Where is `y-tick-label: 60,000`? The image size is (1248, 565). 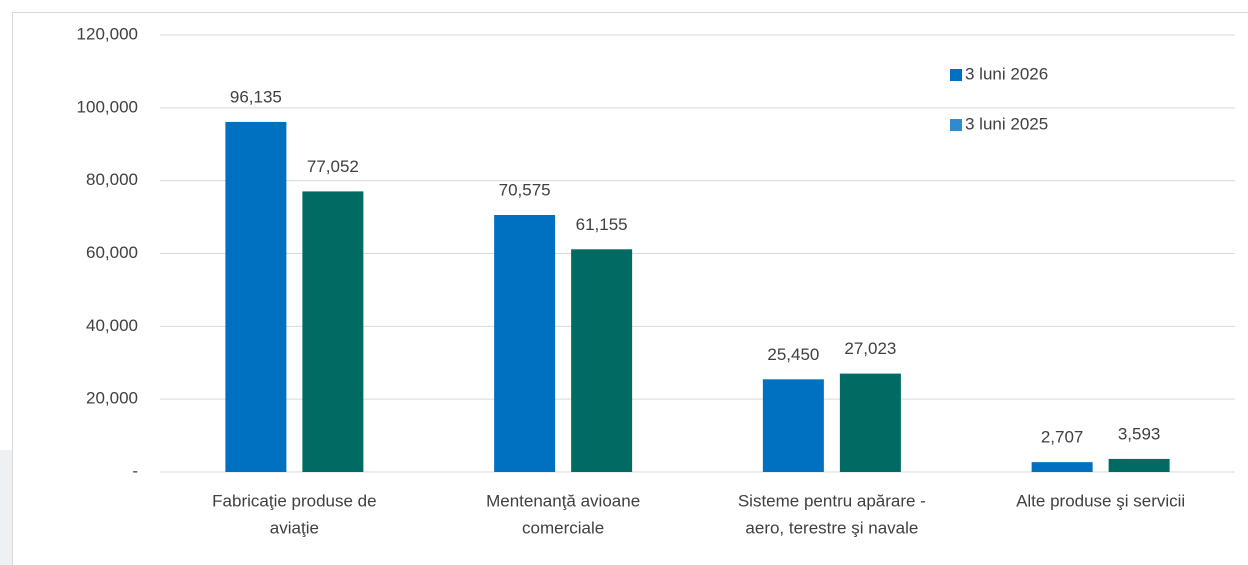
y-tick-label: 60,000 is located at coordinates (112, 252).